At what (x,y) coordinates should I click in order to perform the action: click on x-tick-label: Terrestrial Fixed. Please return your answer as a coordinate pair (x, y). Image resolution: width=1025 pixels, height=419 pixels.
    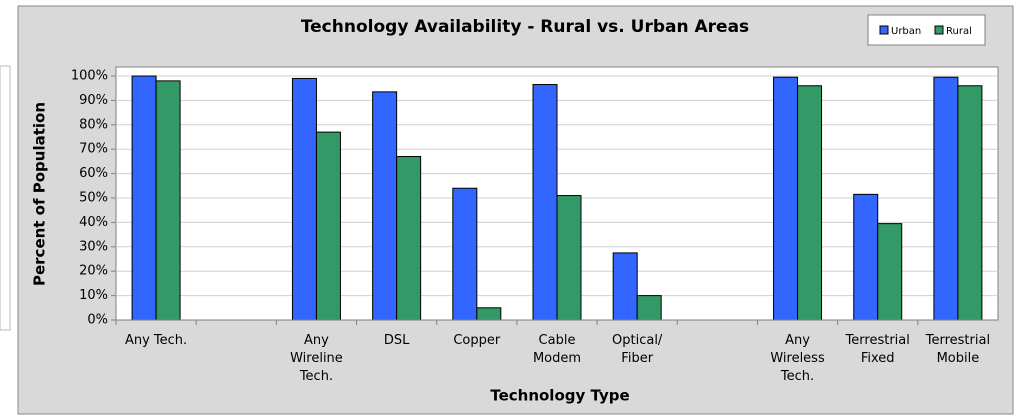
    Looking at the image, I should click on (877, 349).